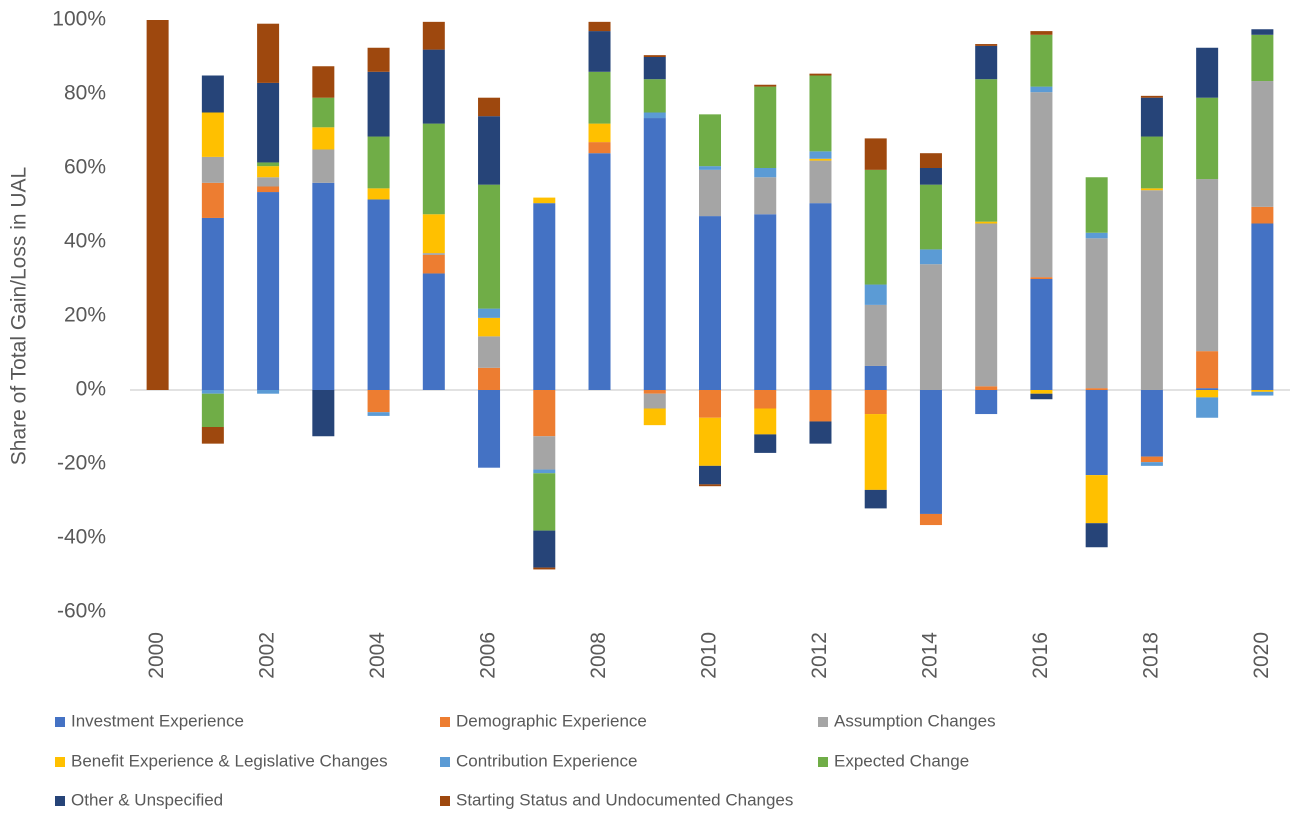  What do you see at coordinates (819, 655) in the screenshot?
I see `x-tick-label: 2012` at bounding box center [819, 655].